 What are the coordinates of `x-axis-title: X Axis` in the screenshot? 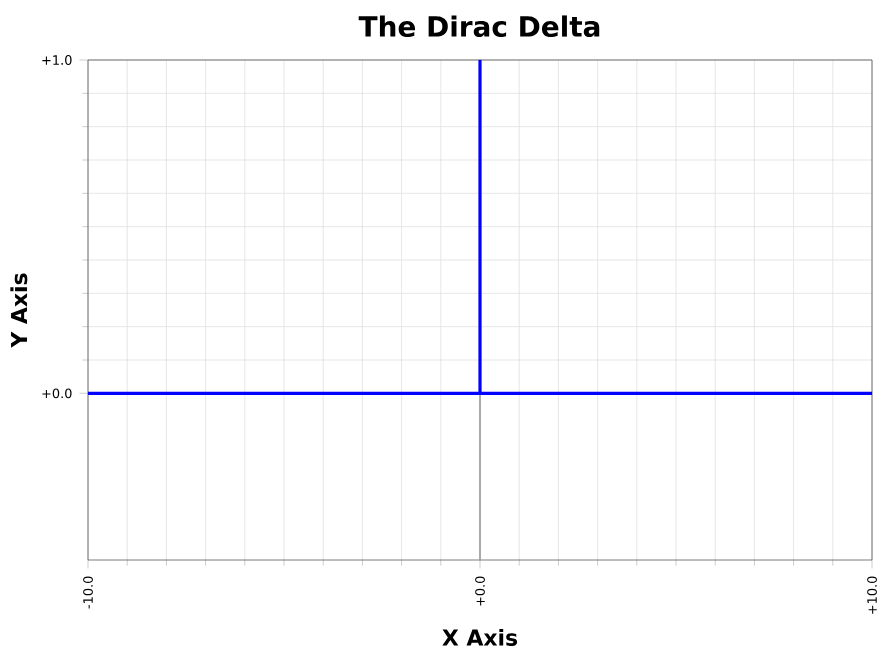 It's located at (480, 637).